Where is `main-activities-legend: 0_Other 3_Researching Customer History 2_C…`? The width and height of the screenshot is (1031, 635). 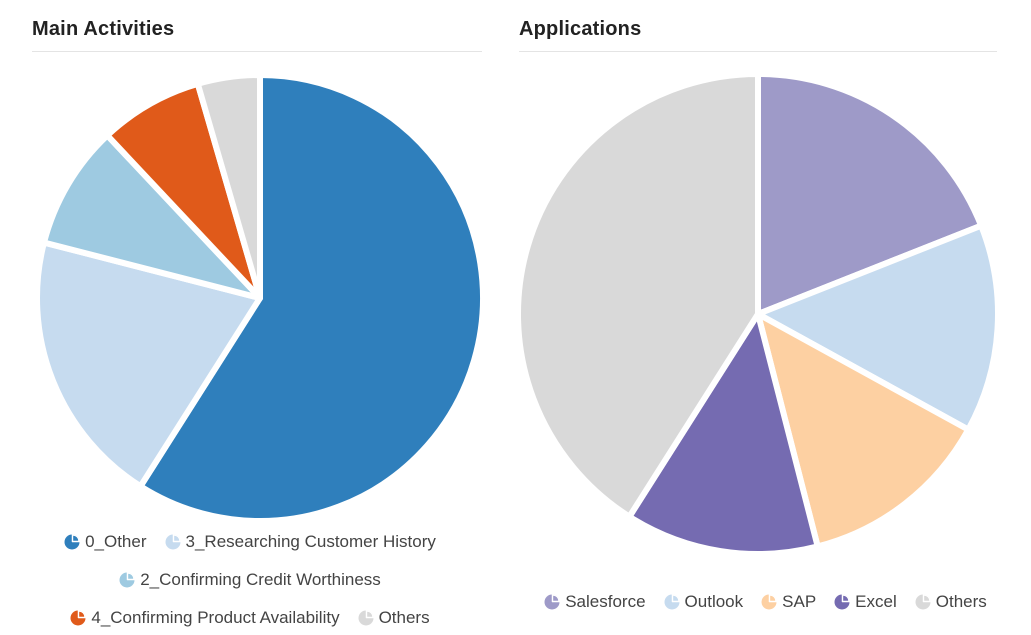
main-activities-legend: 0_Other 3_Researching Customer History 2_C… is located at coordinates (250, 580).